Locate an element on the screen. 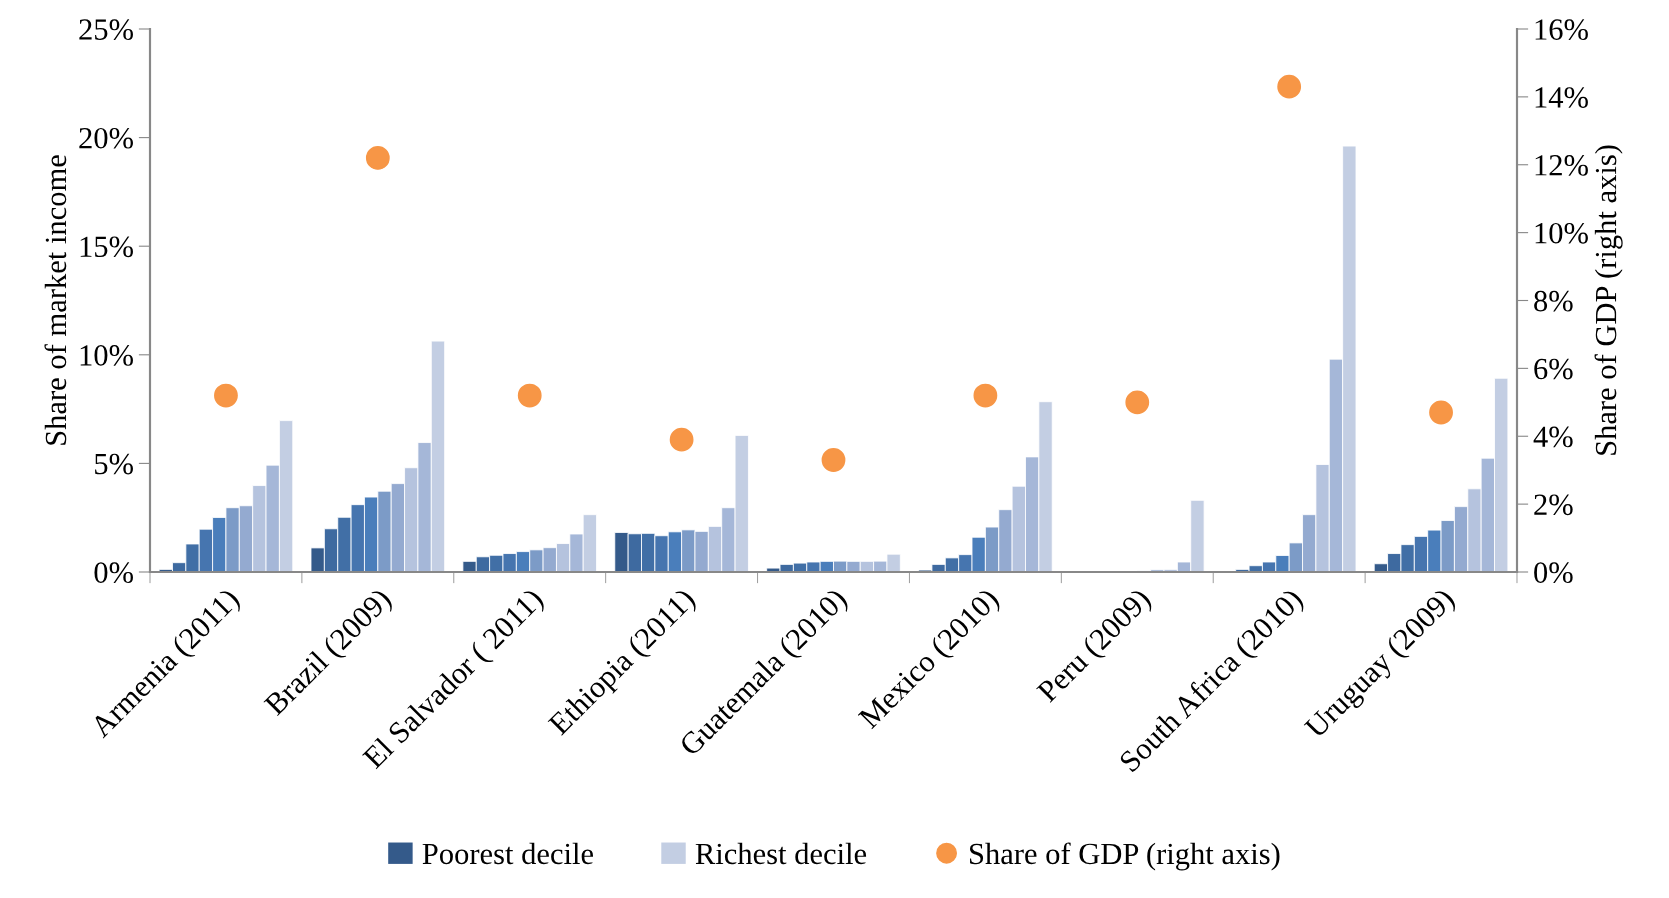 This screenshot has width=1669, height=898. y2-tick-label: 10% is located at coordinates (1561, 233).